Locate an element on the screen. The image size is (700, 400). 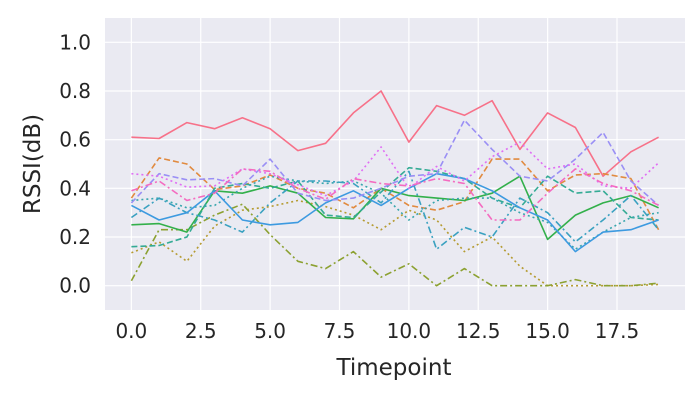
y-axis-label: RSSI(dB) is located at coordinates (33, 164).